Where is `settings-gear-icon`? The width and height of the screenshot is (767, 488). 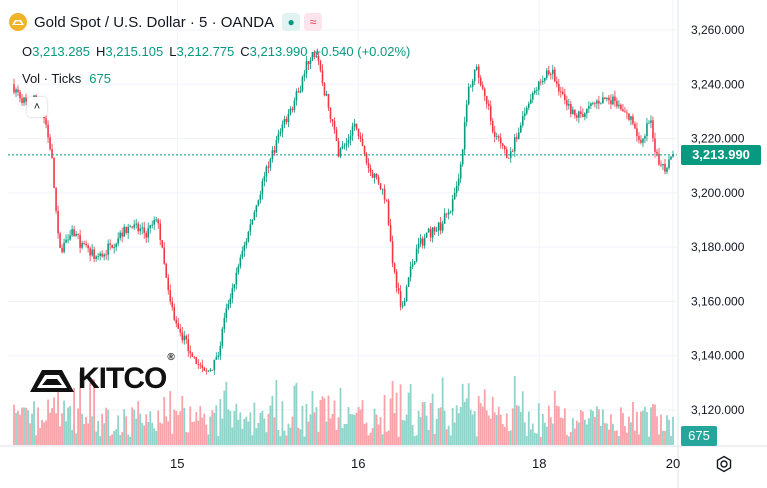 settings-gear-icon is located at coordinates (724, 464).